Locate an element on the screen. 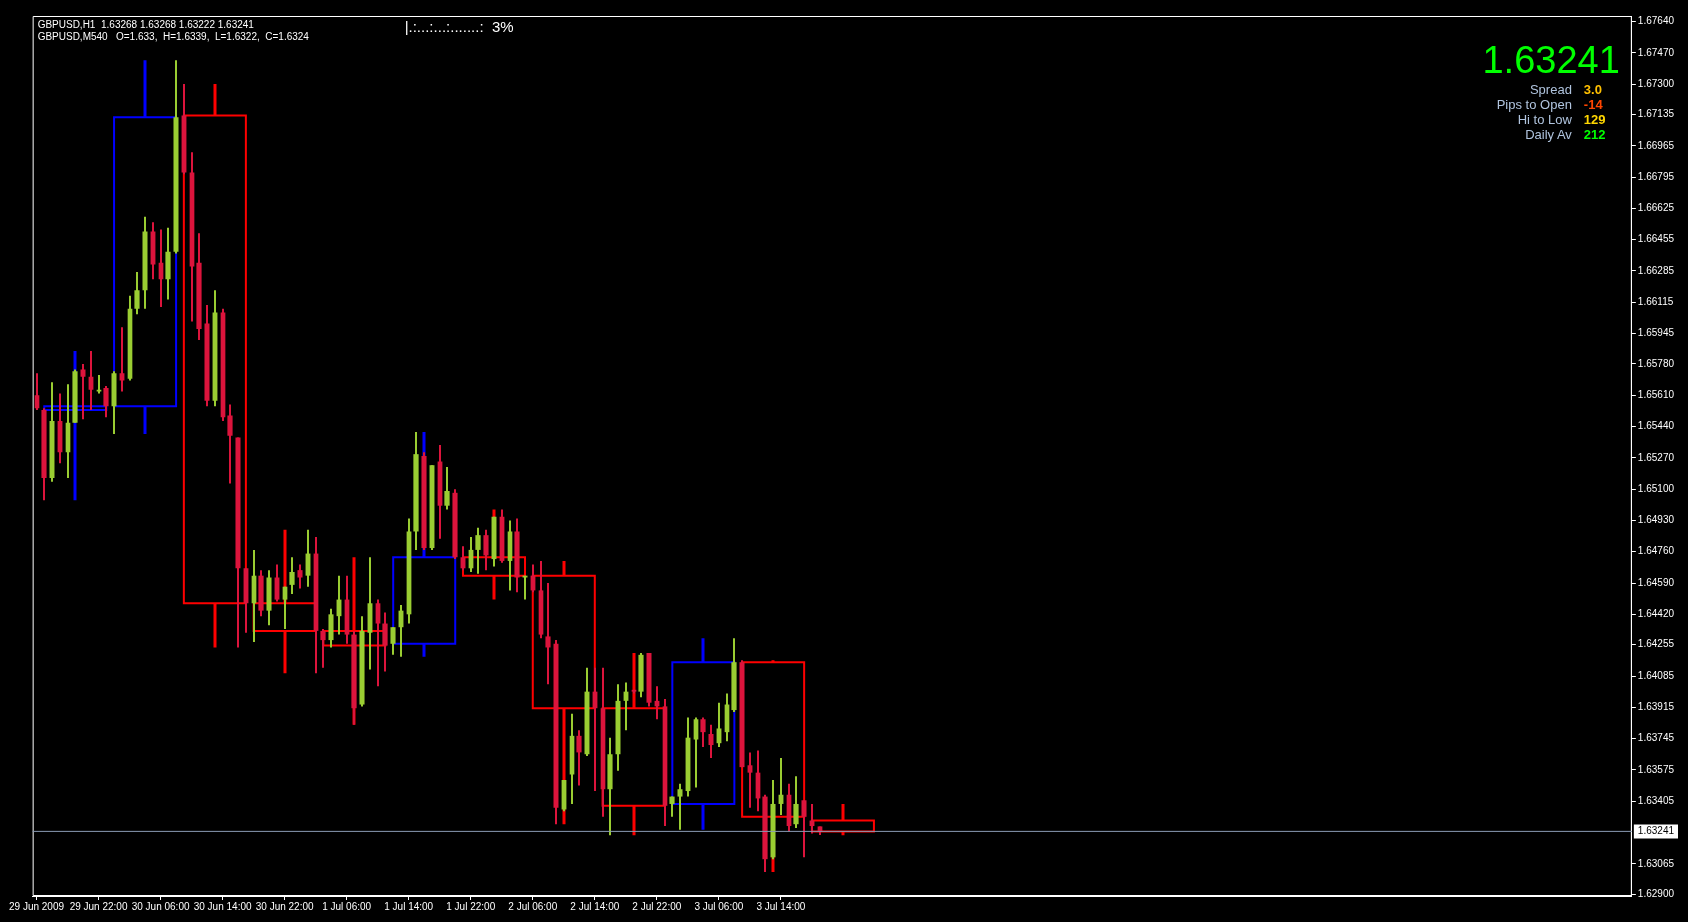  y-tick-label: 1.63405 is located at coordinates (1656, 800).